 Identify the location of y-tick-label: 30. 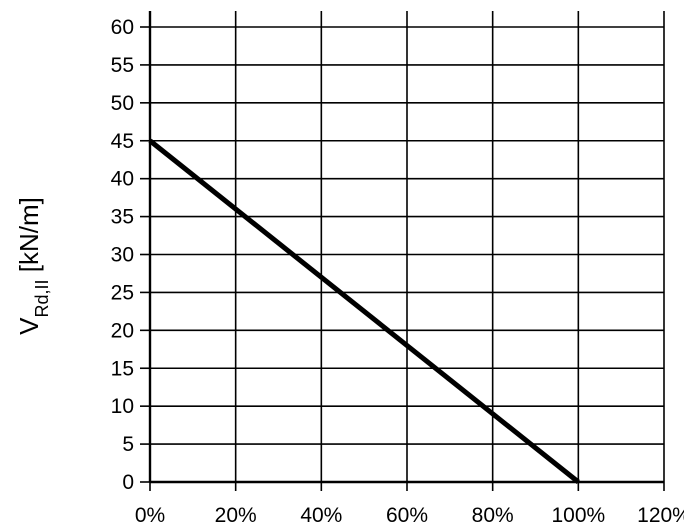
(122, 255).